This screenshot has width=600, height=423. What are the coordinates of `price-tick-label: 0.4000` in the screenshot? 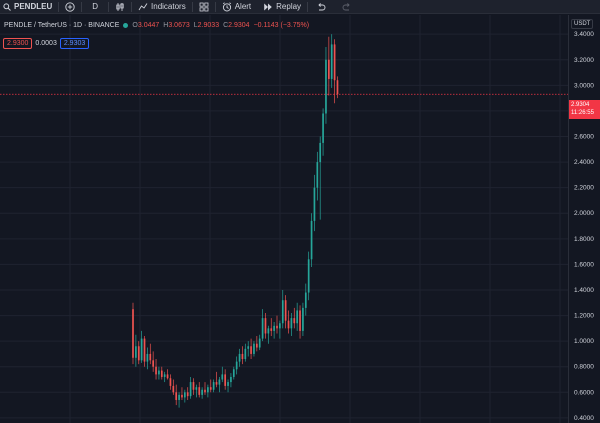 It's located at (584, 418).